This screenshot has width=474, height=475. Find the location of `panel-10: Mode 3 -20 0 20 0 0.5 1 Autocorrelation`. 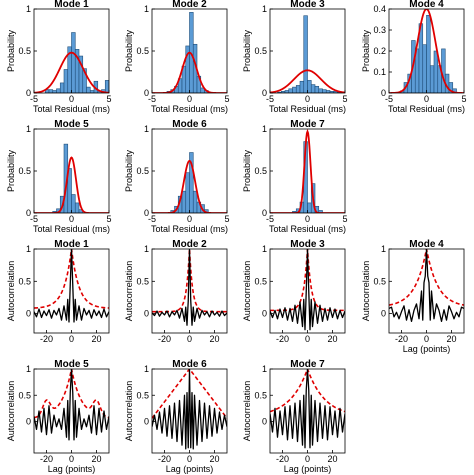

panel-10: Mode 3 -20 0 20 0 0.5 1 Autocorrelation is located at coordinates (294, 291).